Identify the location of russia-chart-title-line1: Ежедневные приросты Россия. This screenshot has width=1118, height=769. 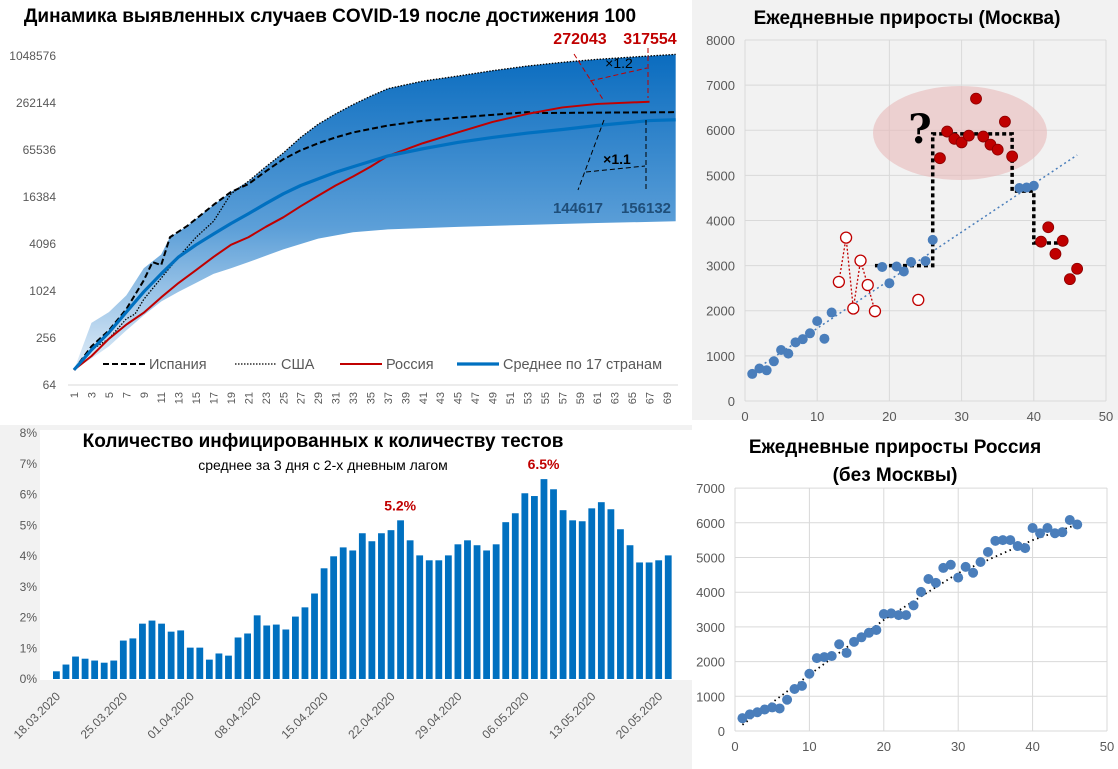
(895, 447).